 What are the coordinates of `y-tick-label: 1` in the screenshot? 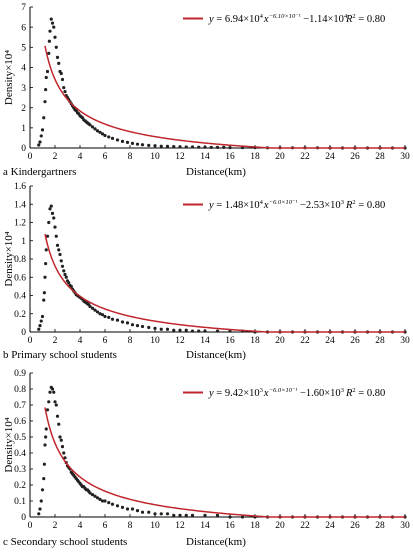 It's located at (23, 242).